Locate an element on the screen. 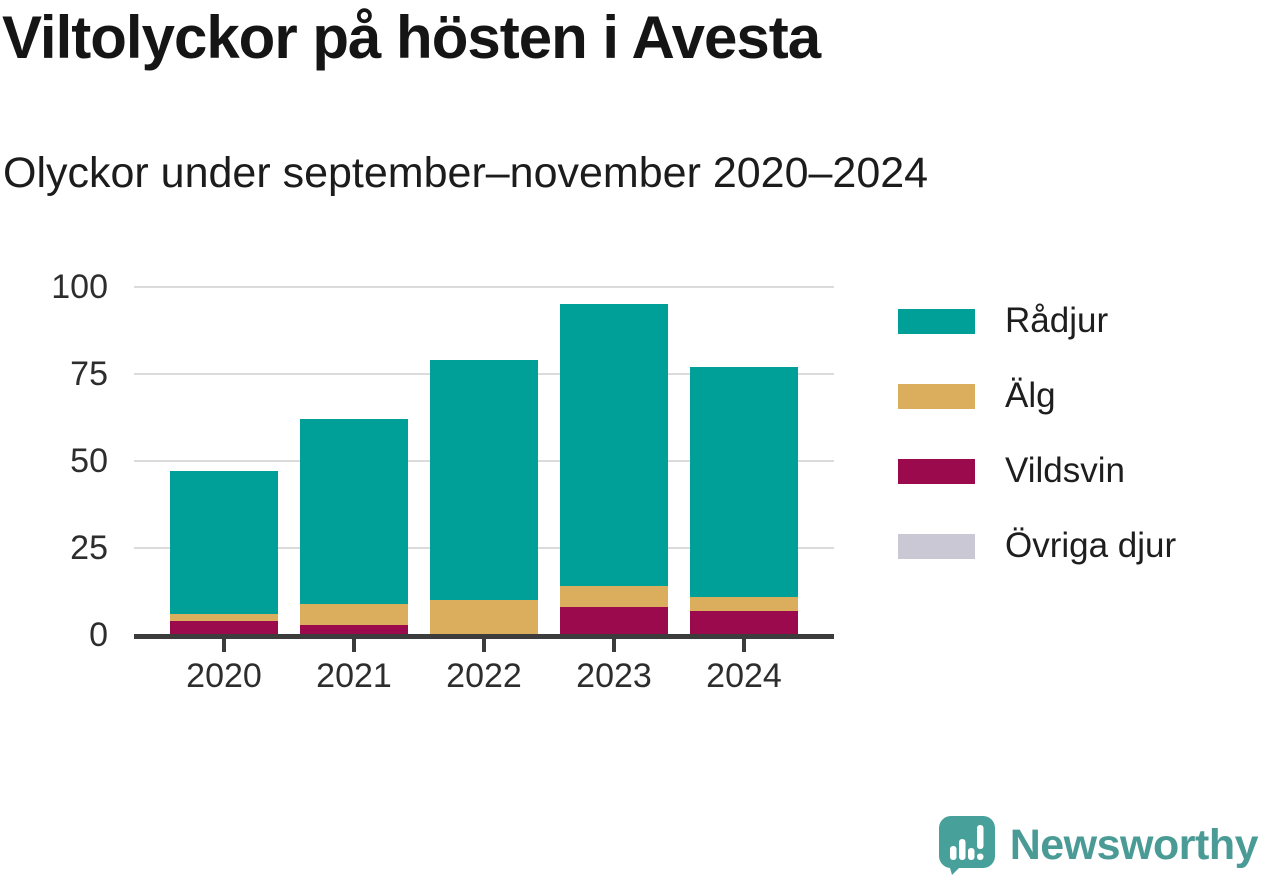  x-tick-2023 is located at coordinates (614, 645).